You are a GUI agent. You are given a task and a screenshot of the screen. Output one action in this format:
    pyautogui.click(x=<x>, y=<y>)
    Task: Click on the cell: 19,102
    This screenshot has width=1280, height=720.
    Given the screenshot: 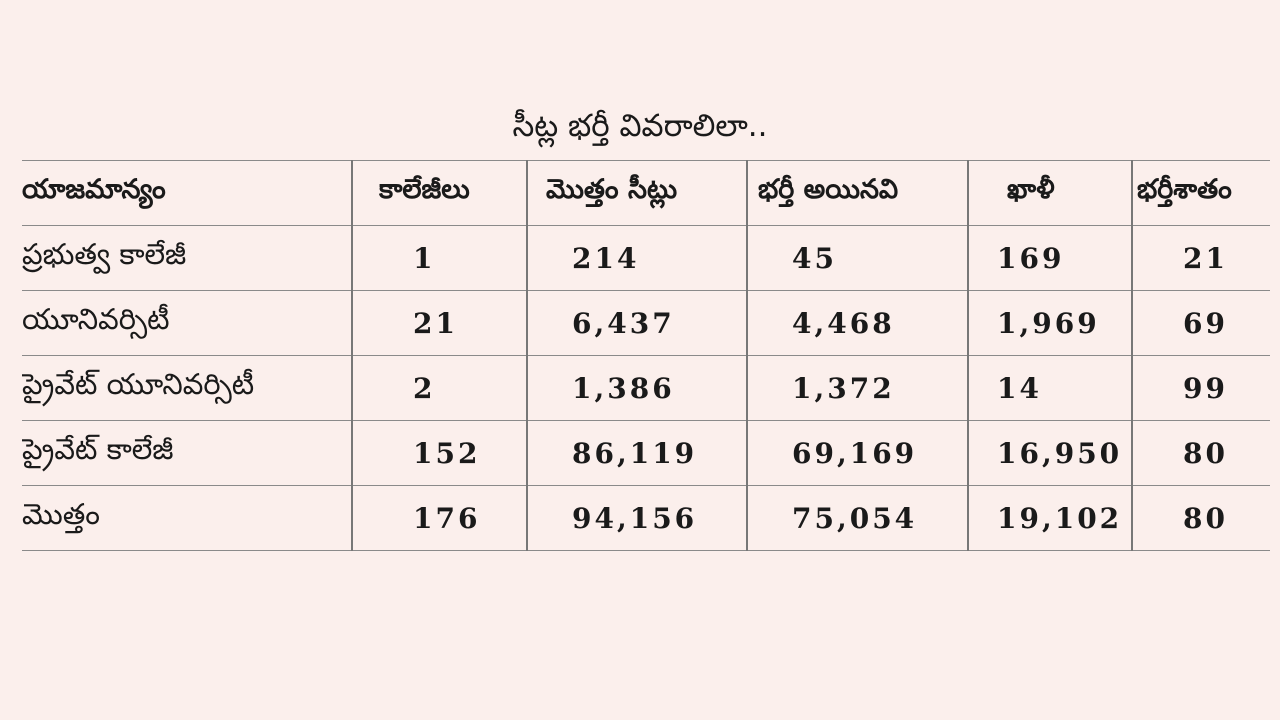 What is the action you would take?
    pyautogui.click(x=1049, y=518)
    